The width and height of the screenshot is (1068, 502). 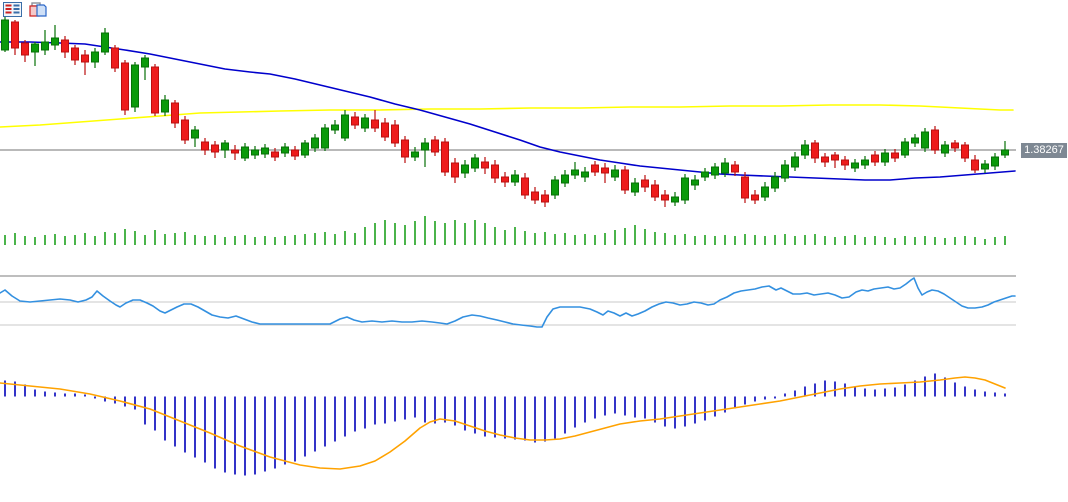 What do you see at coordinates (505, 230) in the screenshot?
I see `volume-bars` at bounding box center [505, 230].